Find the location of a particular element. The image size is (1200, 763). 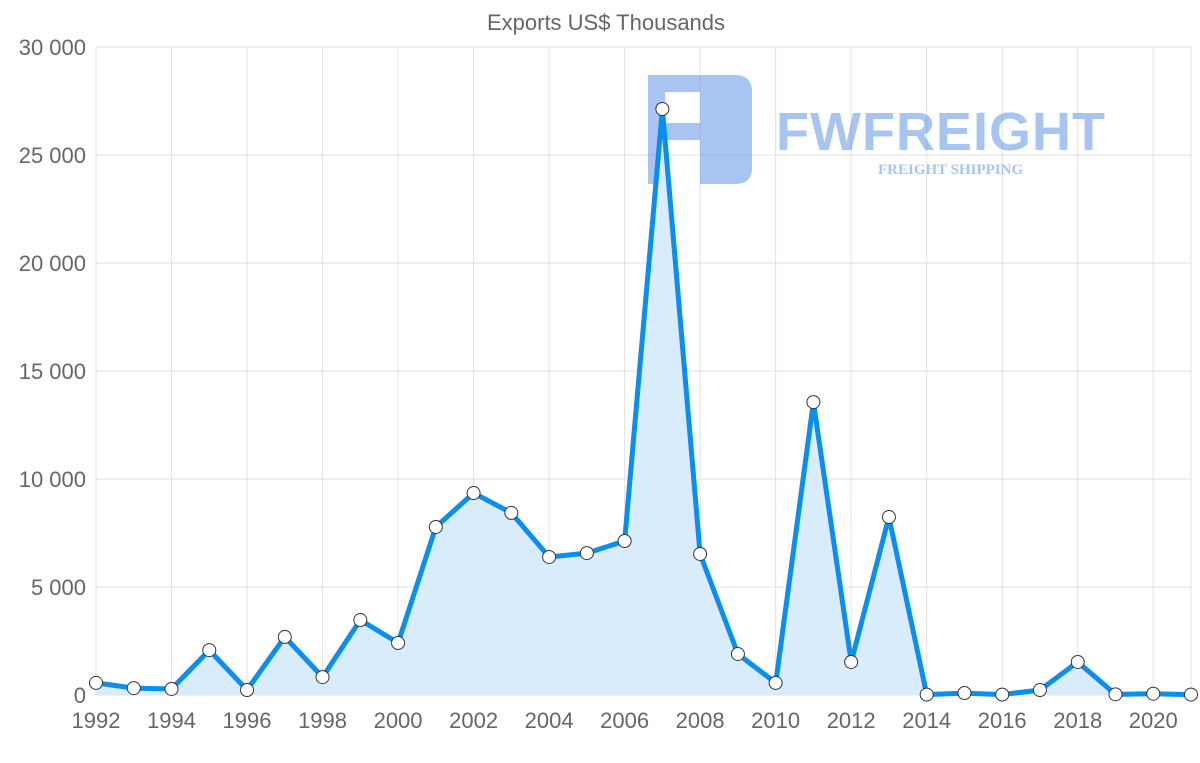

fwfreight-watermark-logo: FWFREIGHT FREIGHT SHIPPING is located at coordinates (877, 129).